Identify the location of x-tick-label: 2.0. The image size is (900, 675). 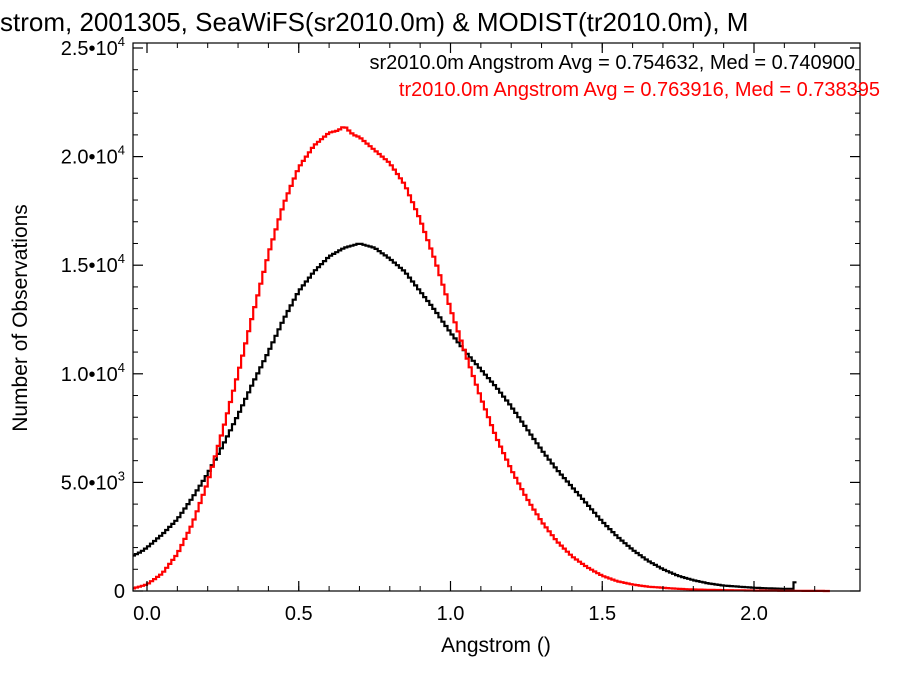
(754, 614).